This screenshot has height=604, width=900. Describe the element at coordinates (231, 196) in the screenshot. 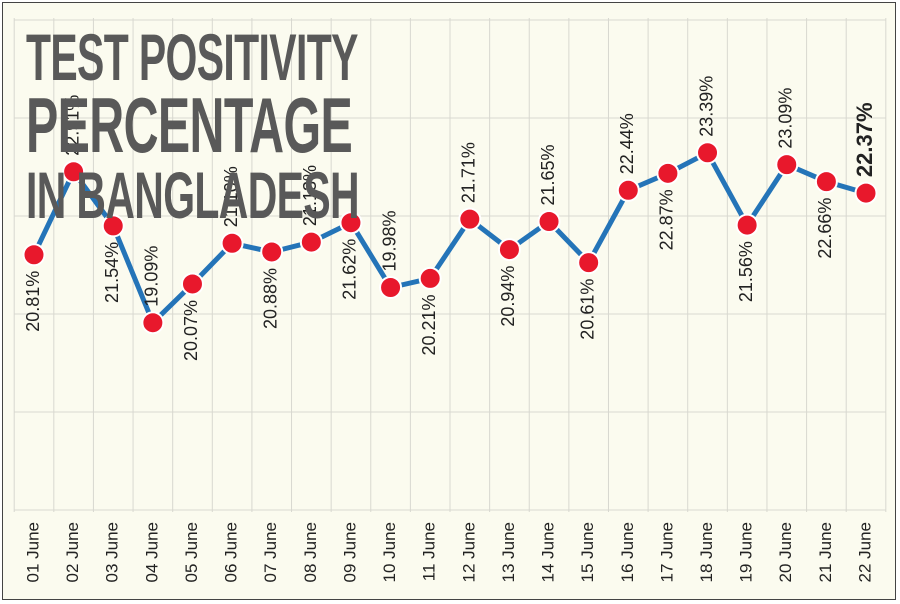

I see `data-label: 21.10%` at that location.